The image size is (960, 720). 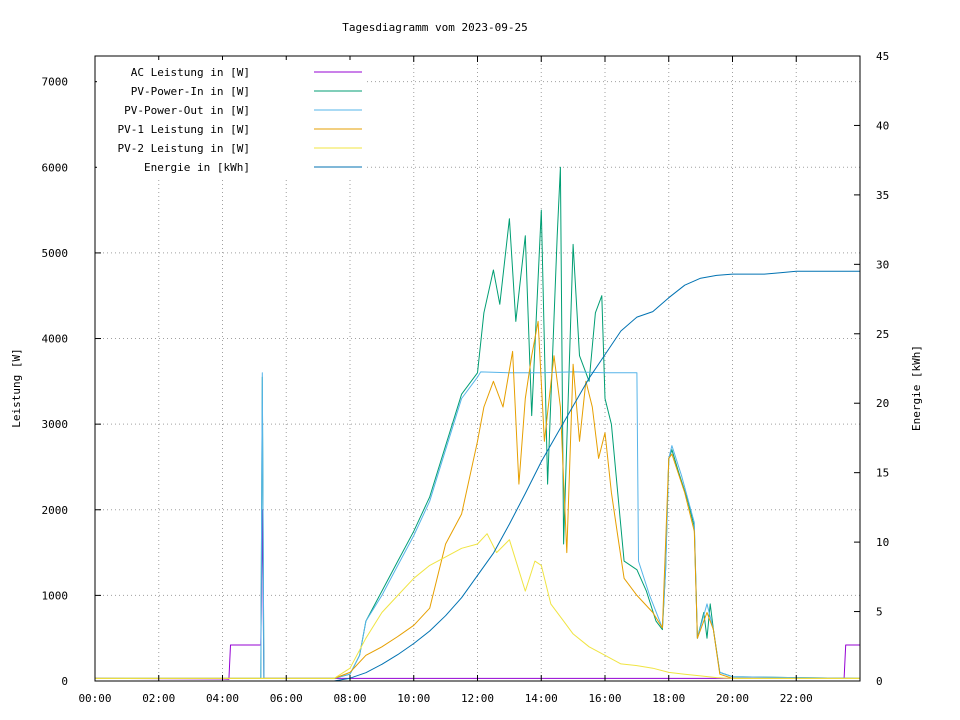 What do you see at coordinates (882, 334) in the screenshot?
I see `y2-tick-label: 25` at bounding box center [882, 334].